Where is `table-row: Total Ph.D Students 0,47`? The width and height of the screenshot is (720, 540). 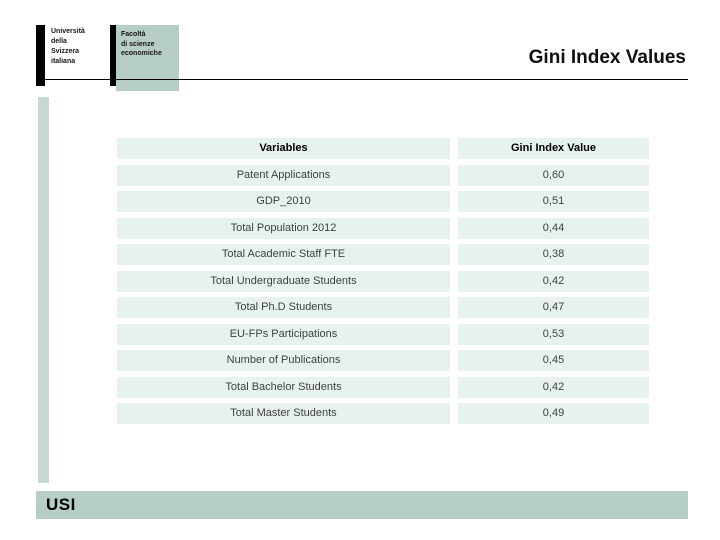
table-row: Total Ph.D Students 0,47 is located at coordinates (383, 307).